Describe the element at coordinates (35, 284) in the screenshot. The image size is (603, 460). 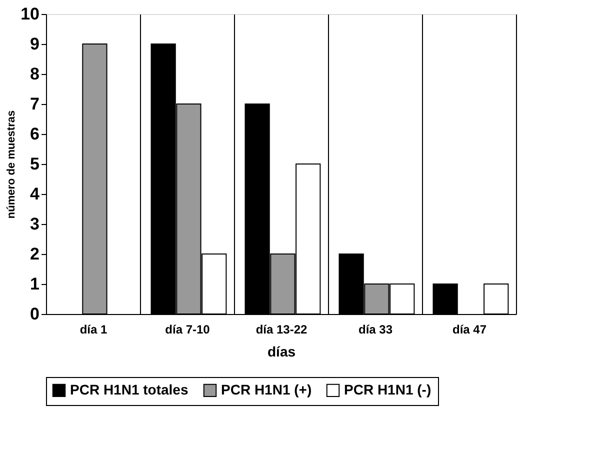
I see `y-tick-label: 1` at that location.